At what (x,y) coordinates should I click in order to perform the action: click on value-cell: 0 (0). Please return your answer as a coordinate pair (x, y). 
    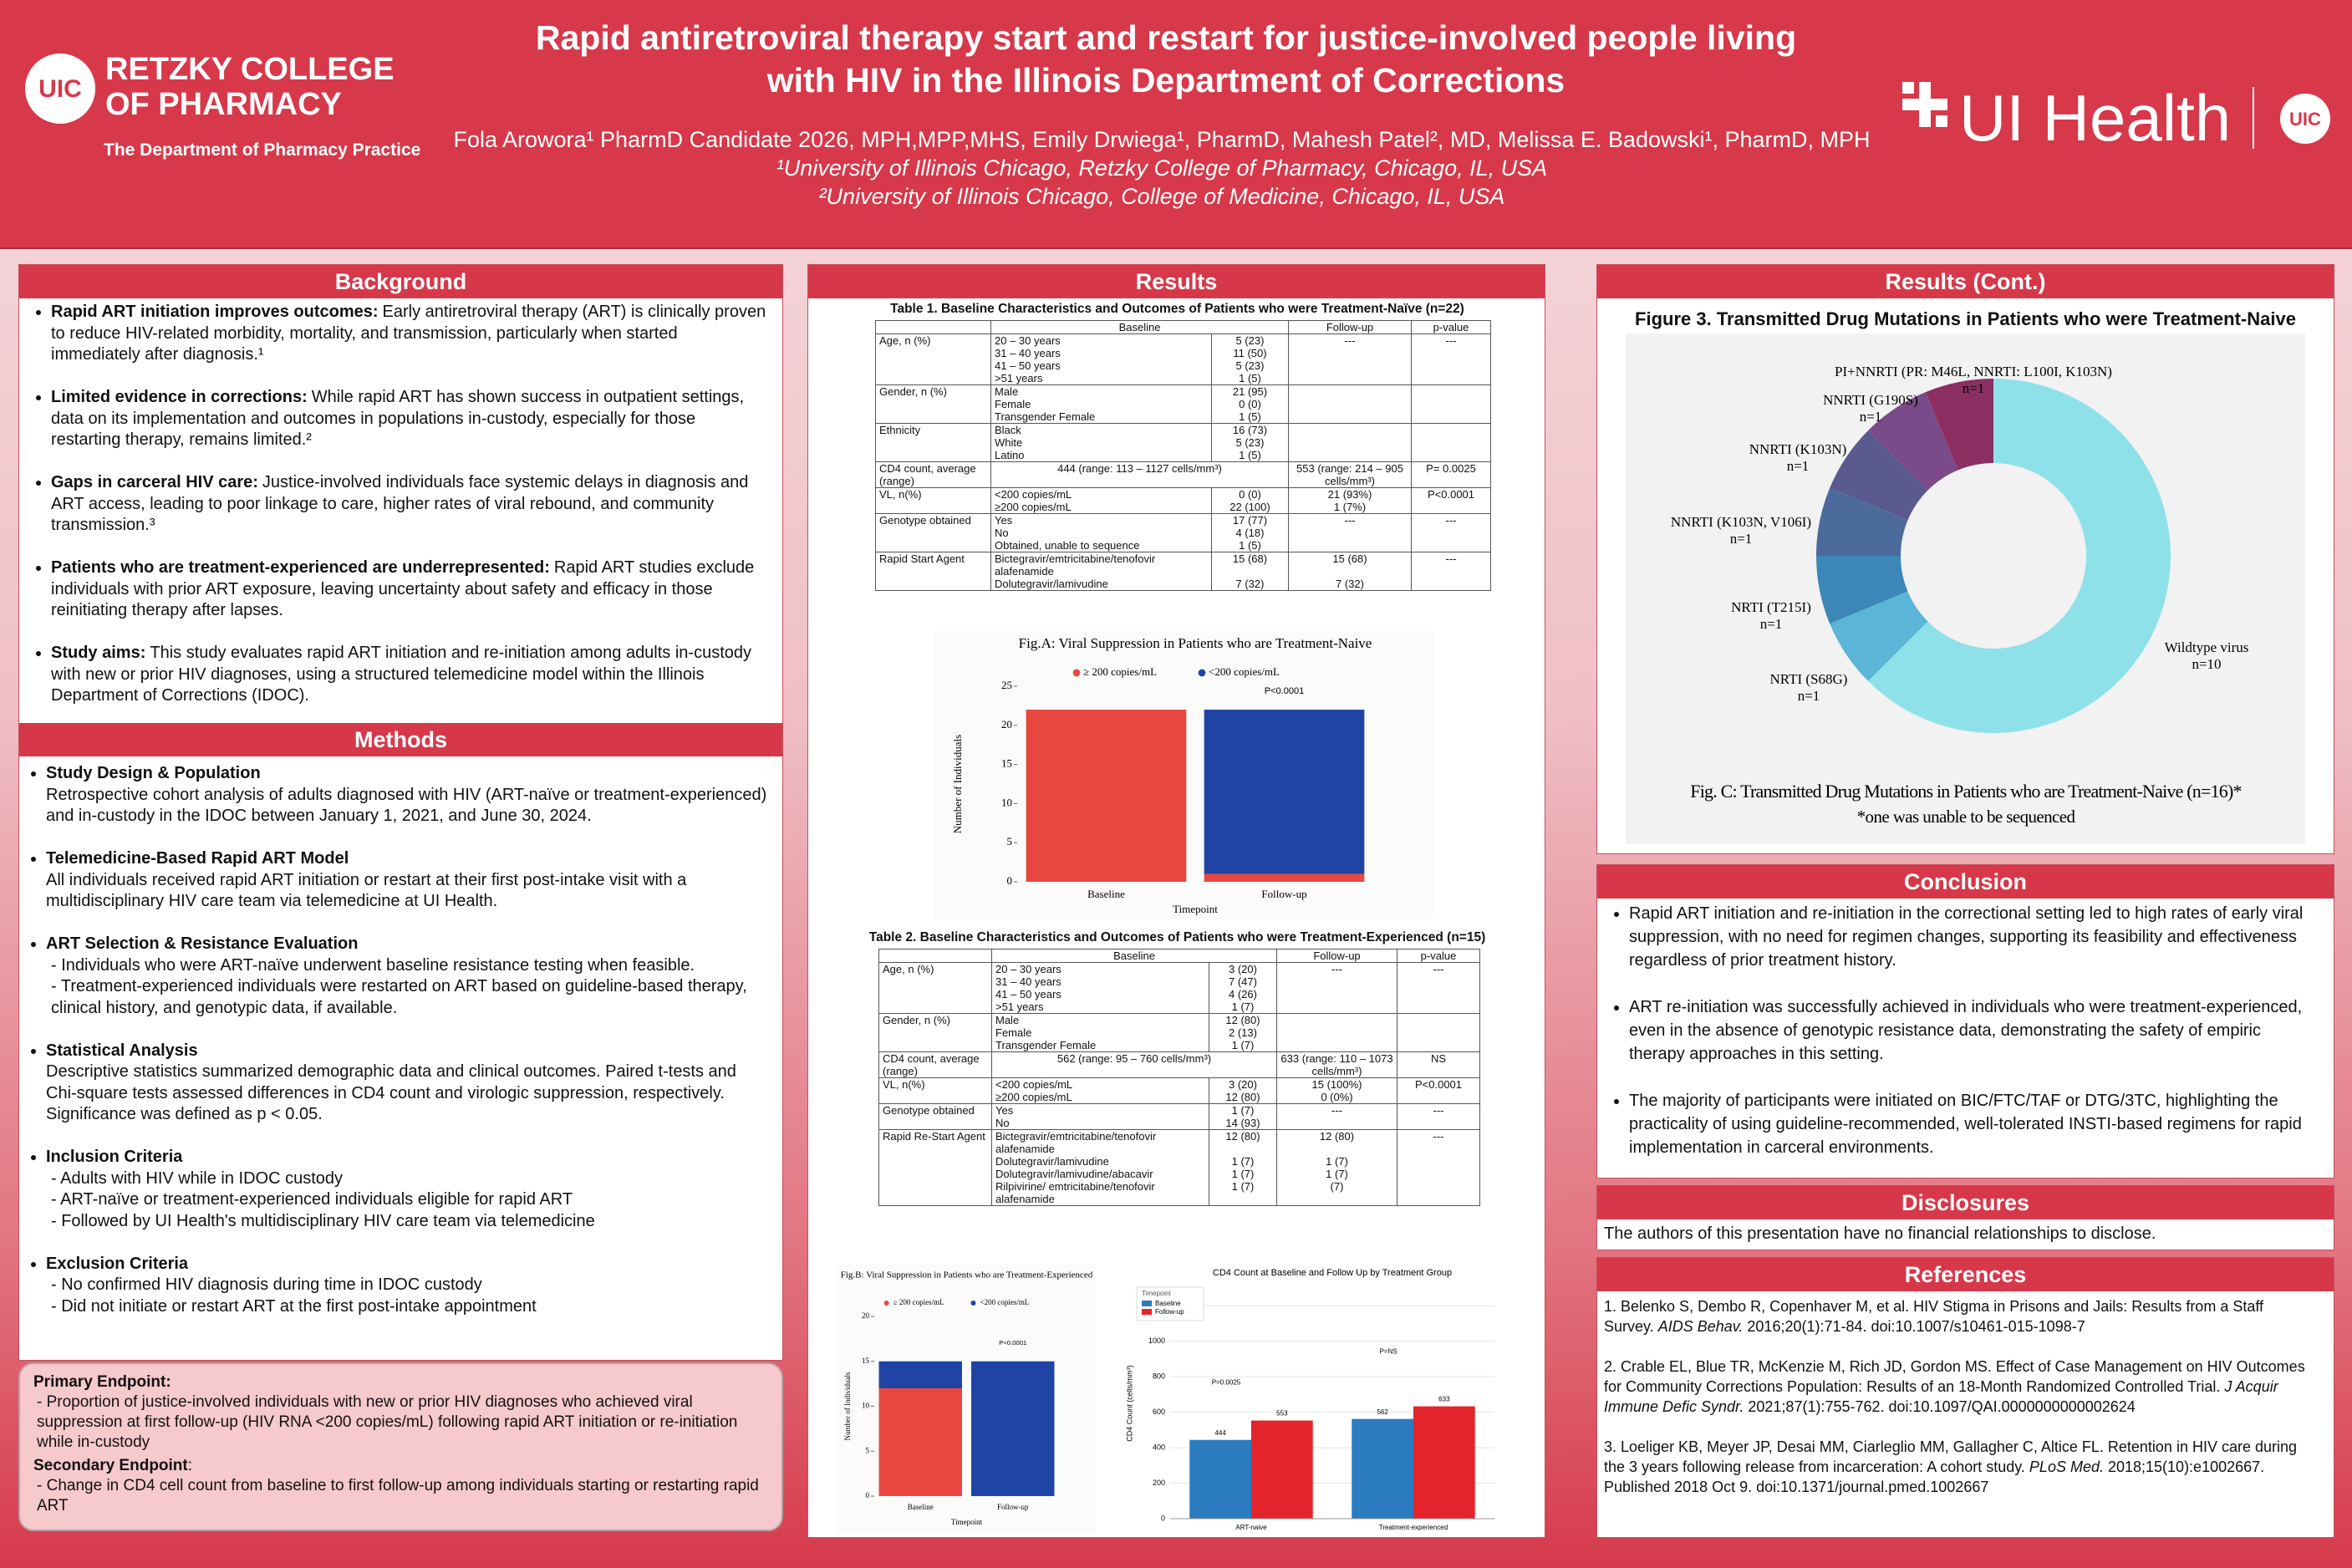
    Looking at the image, I should click on (1250, 404).